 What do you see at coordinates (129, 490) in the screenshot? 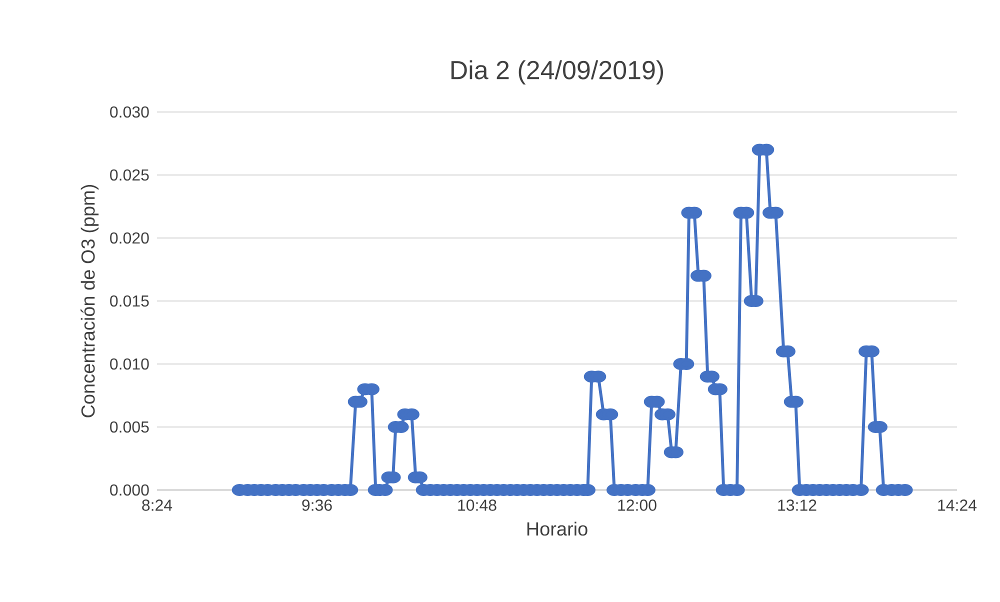
I see `y-tick-label: 0.000` at bounding box center [129, 490].